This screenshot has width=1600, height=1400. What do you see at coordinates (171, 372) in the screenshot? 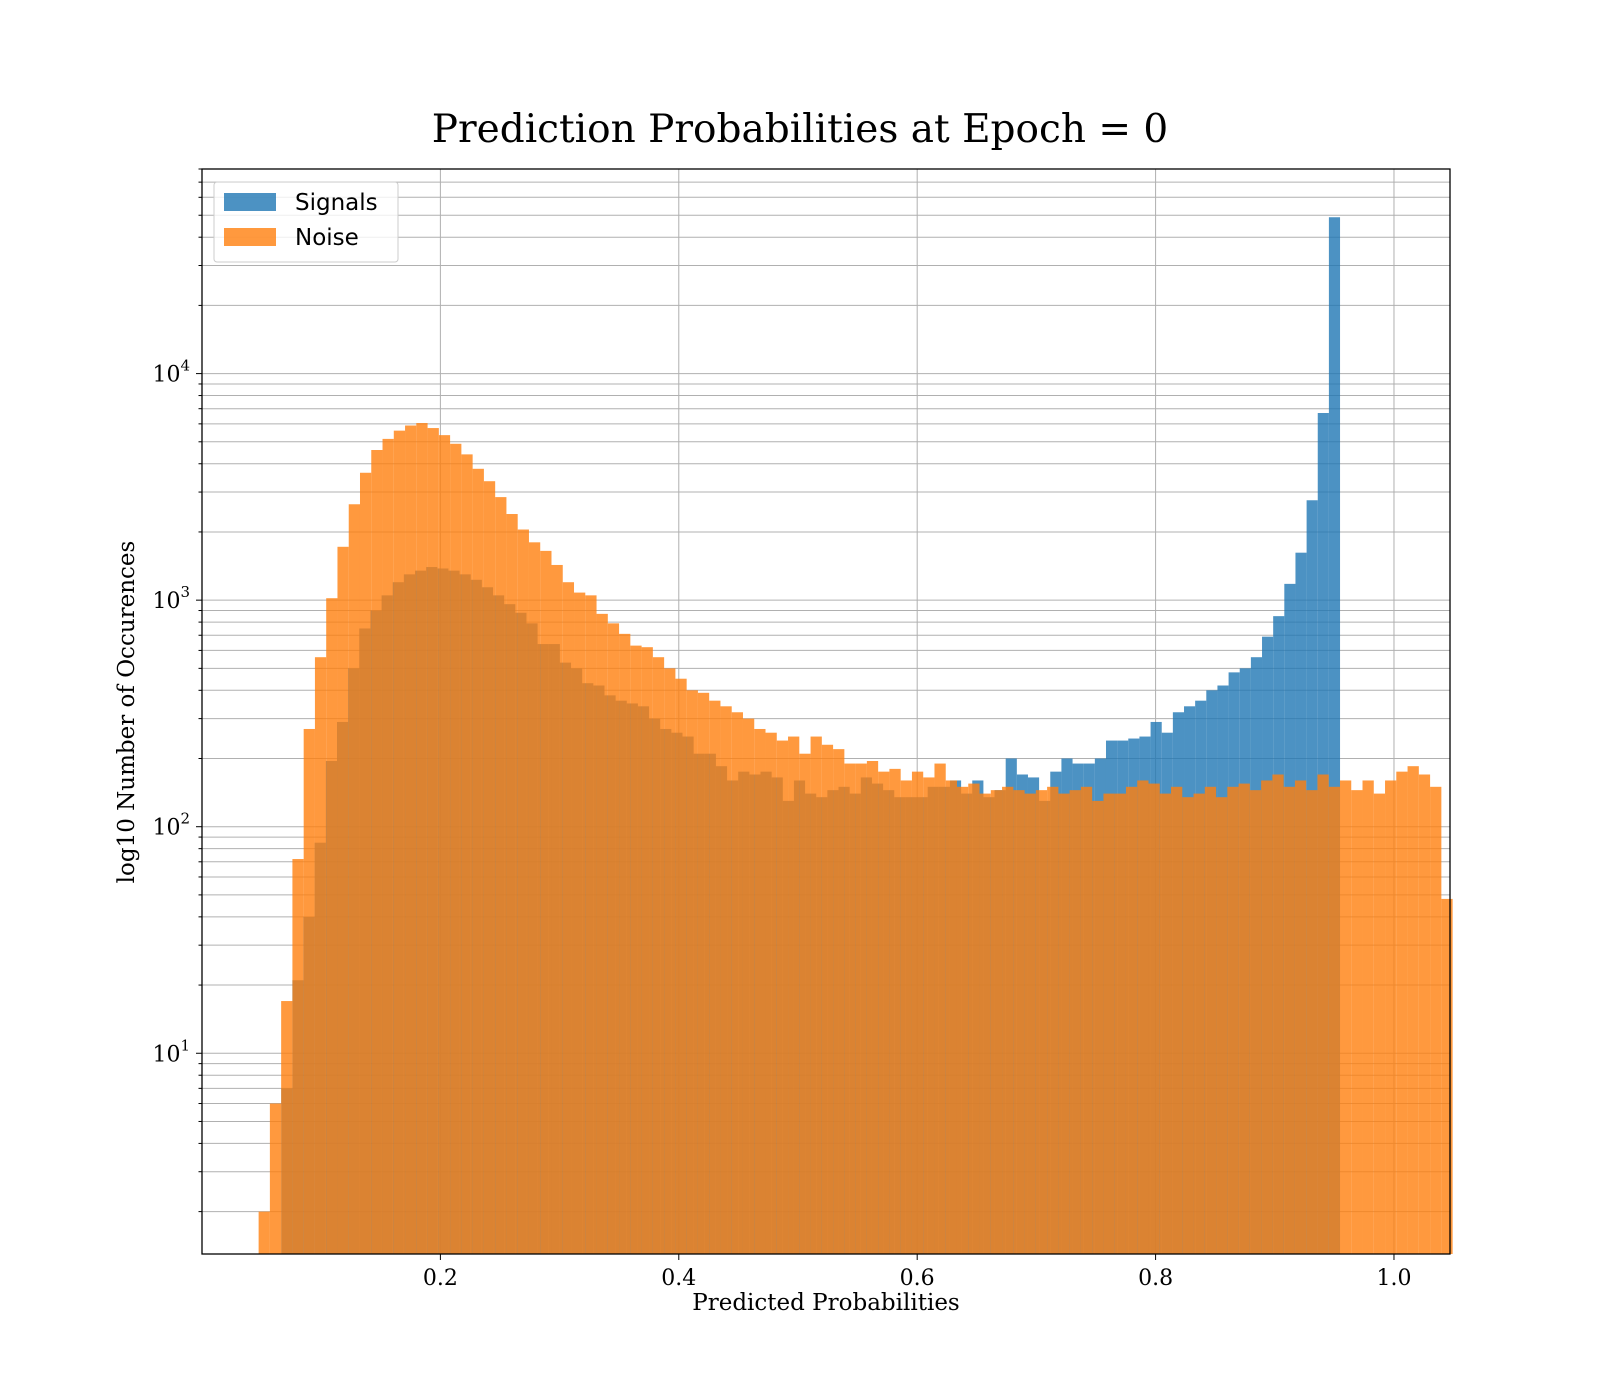
I see `y-tick-label: 10⁴` at bounding box center [171, 372].